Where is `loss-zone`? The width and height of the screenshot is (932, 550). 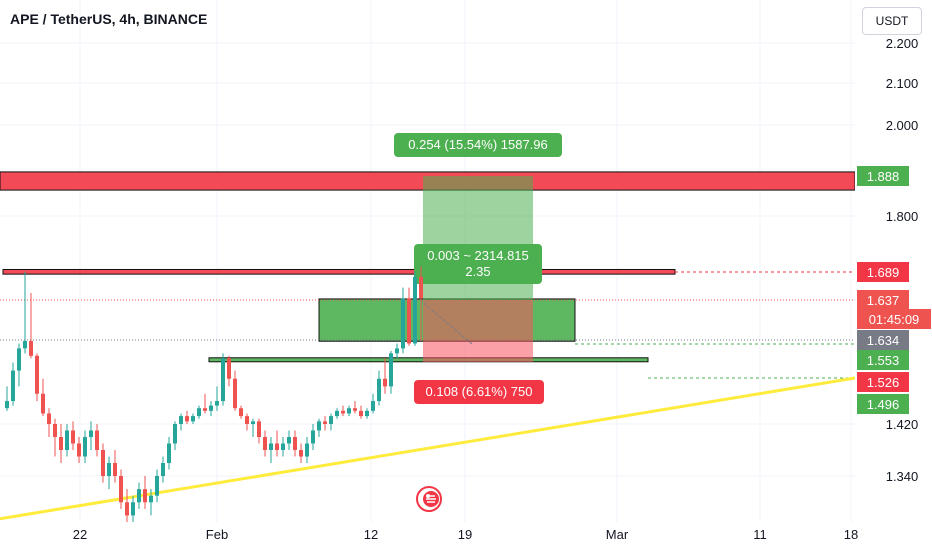 loss-zone is located at coordinates (478, 331).